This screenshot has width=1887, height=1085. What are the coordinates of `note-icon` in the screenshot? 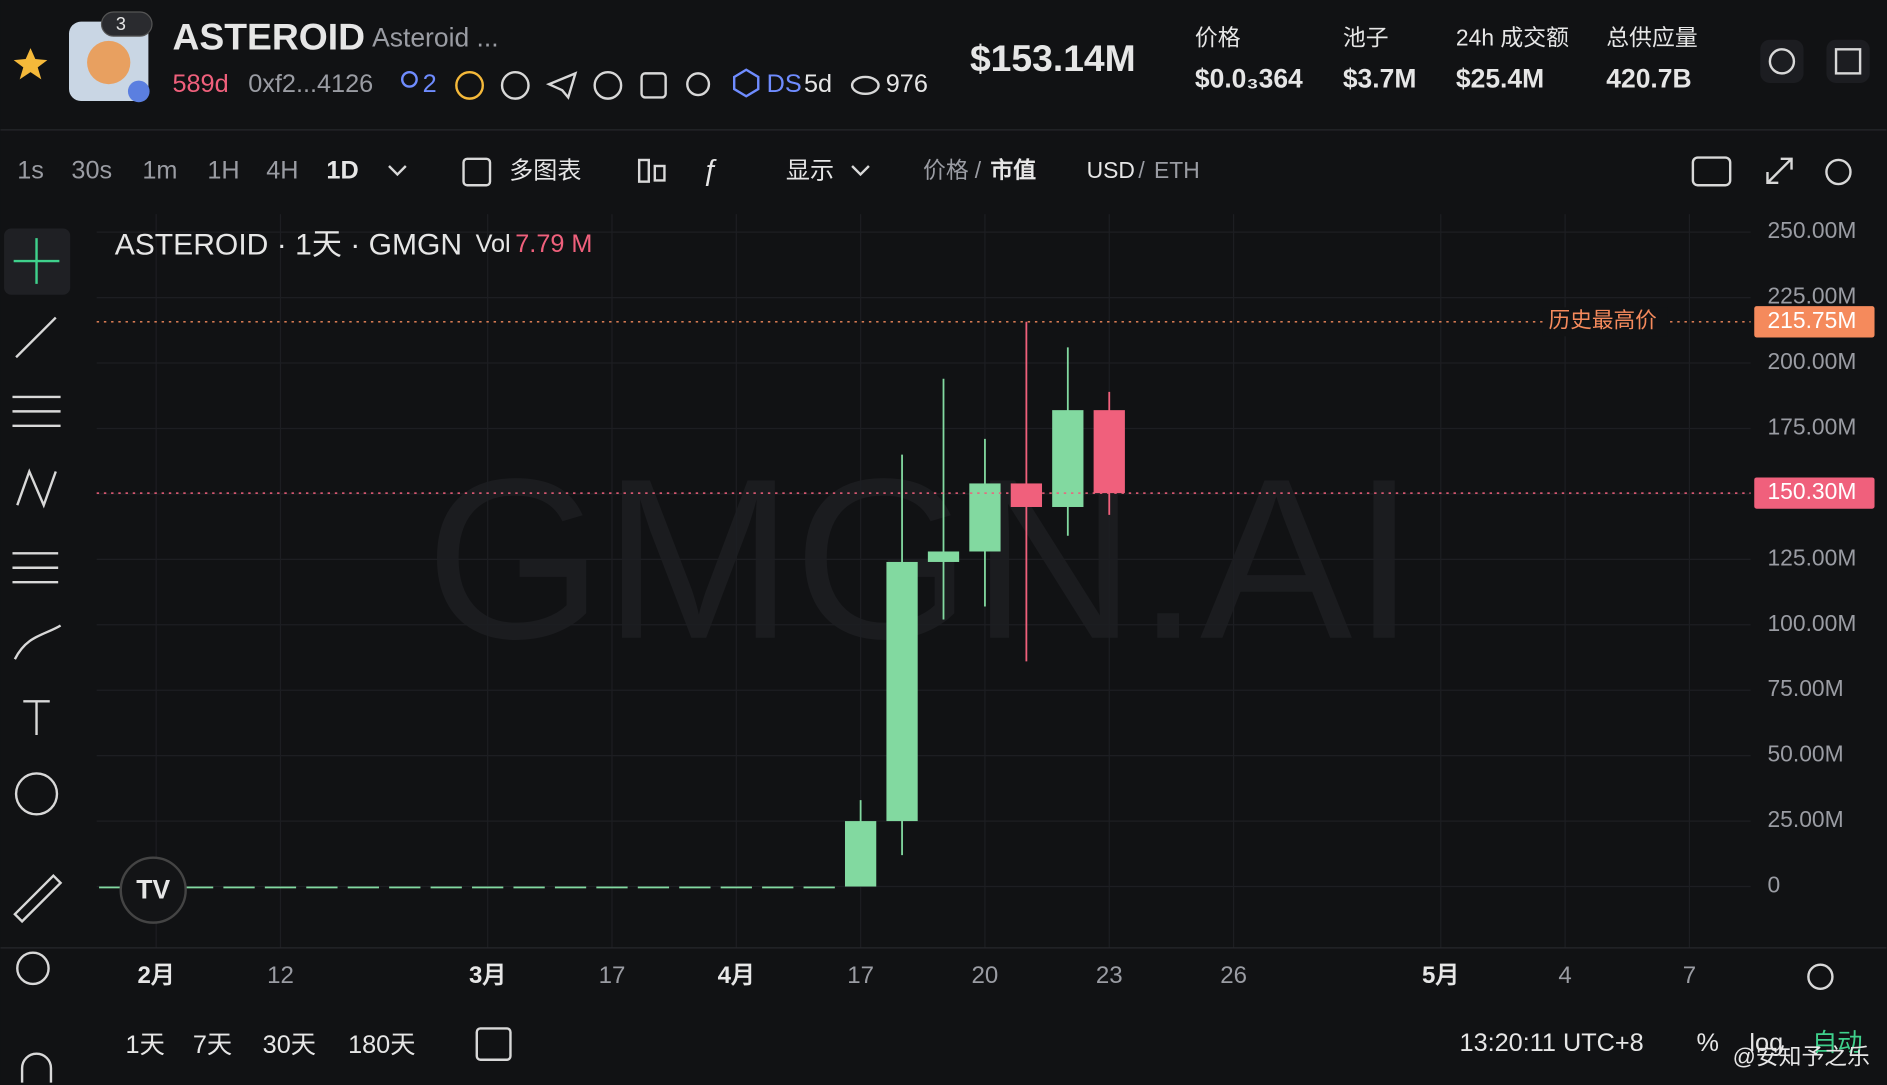 It's located at (653, 85).